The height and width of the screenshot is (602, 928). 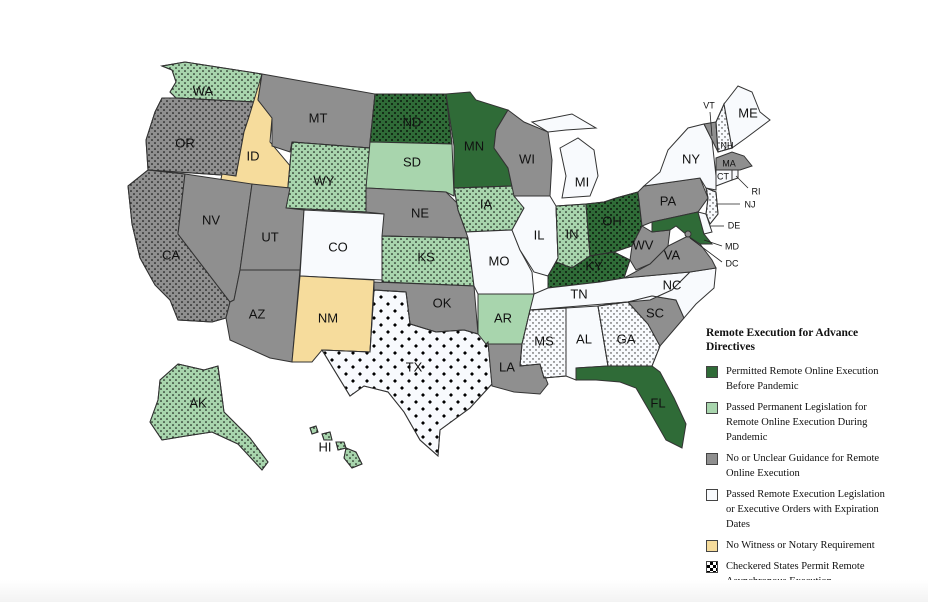 I want to click on legend-item: No Witness or Notary Requirement, so click(x=801, y=545).